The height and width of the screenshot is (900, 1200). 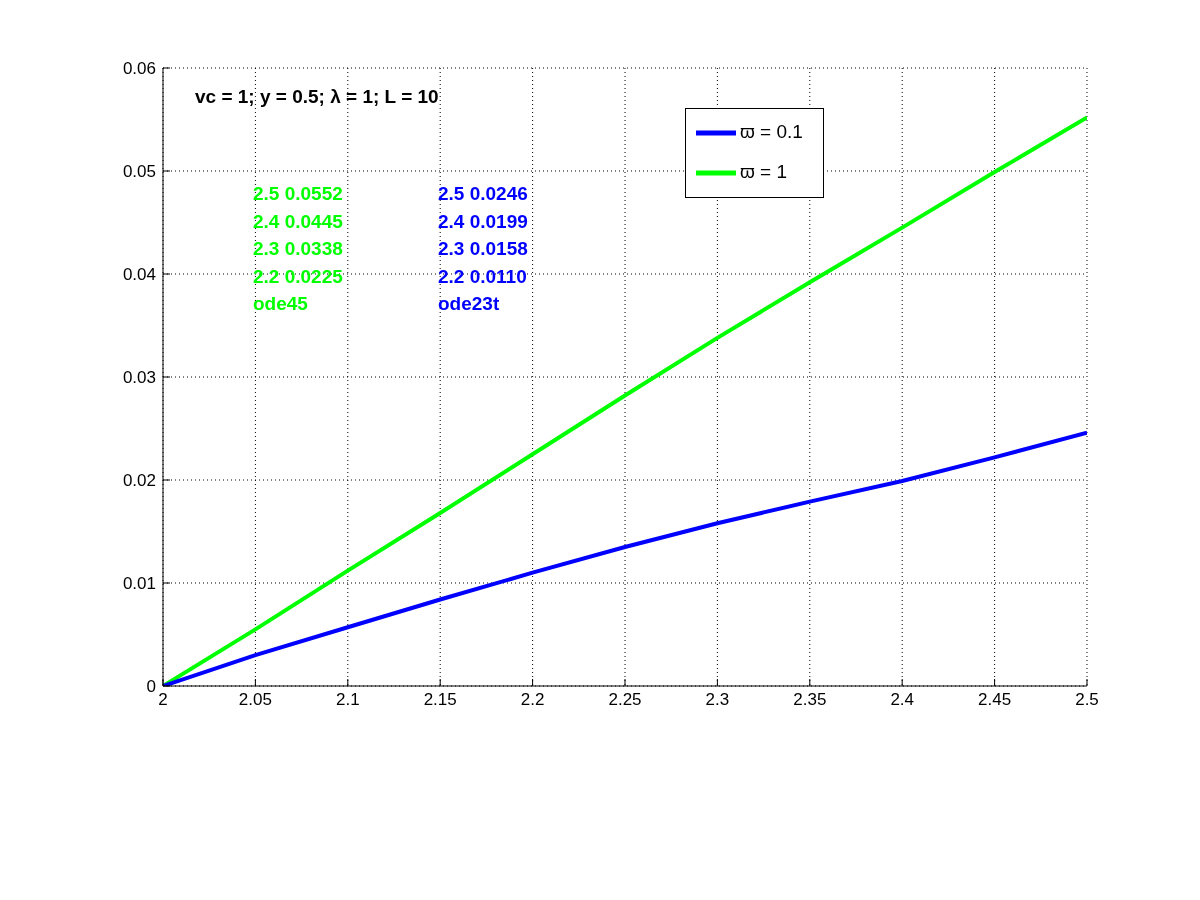 What do you see at coordinates (483, 249) in the screenshot?
I see `annotation: 2.3 0.0158` at bounding box center [483, 249].